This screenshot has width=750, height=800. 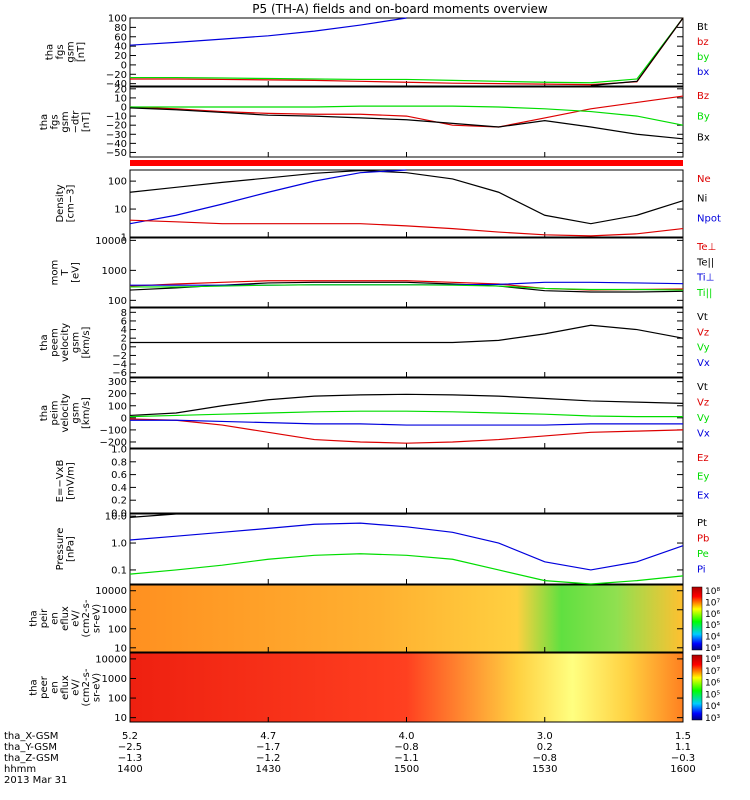 What do you see at coordinates (406, 747) in the screenshot?
I see `x-value-y_gsm: −0.8` at bounding box center [406, 747].